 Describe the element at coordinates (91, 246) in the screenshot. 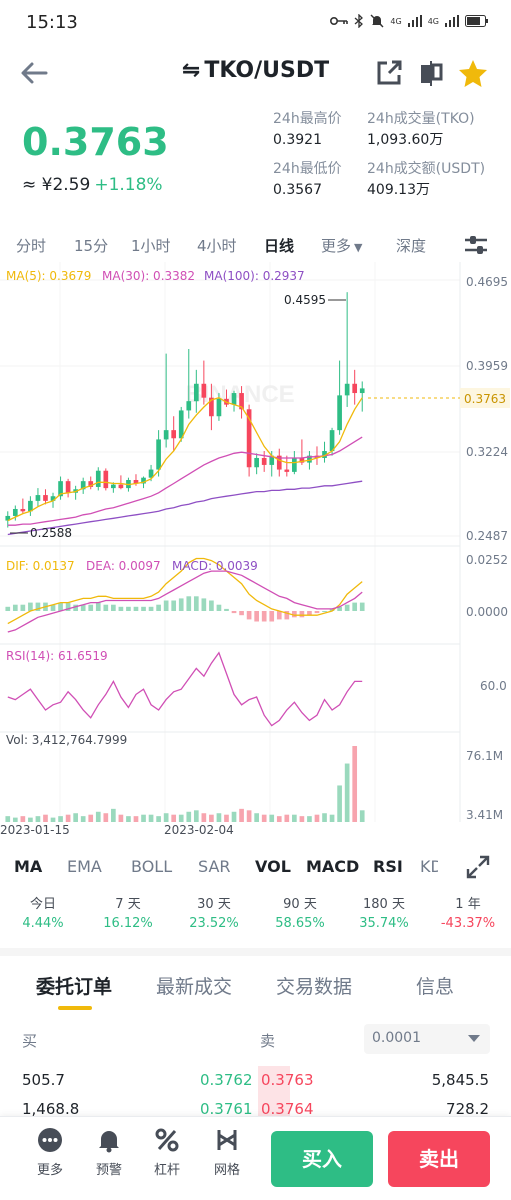

I see `interval-tab: 15分` at that location.